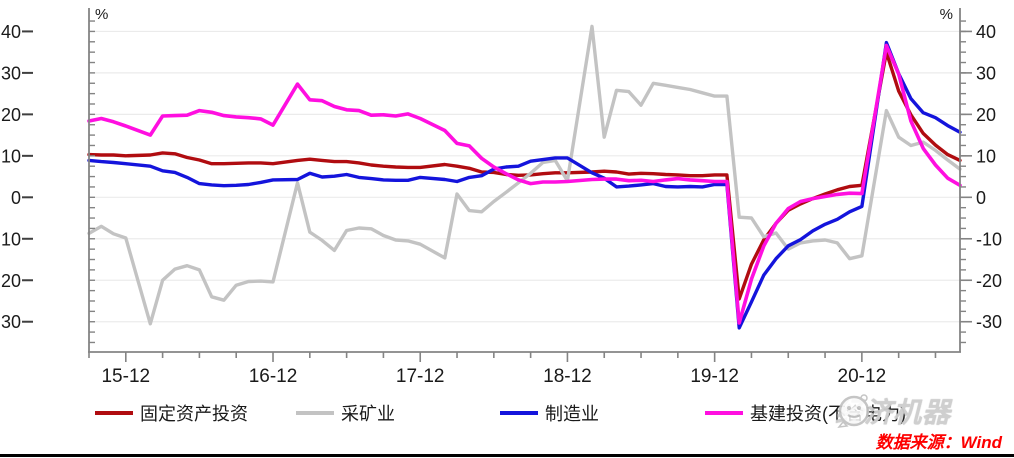 This screenshot has width=1014, height=458. Describe the element at coordinates (989, 239) in the screenshot. I see `y-tick-label-right: -10` at that location.